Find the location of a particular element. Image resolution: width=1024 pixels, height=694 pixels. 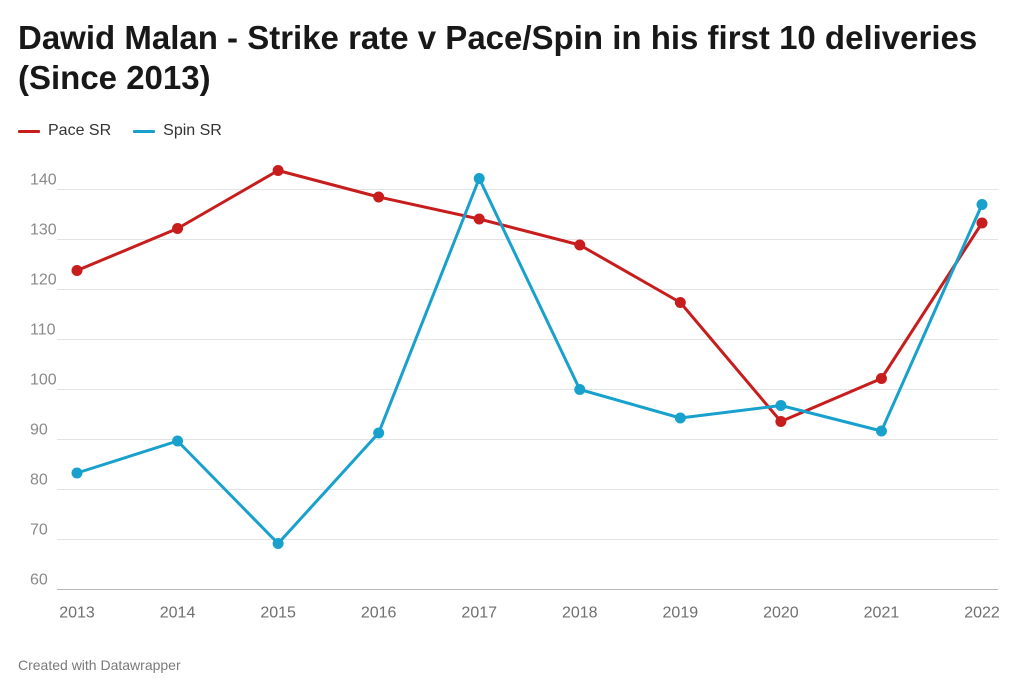

legend: Pace SR Spin SR is located at coordinates (120, 131).